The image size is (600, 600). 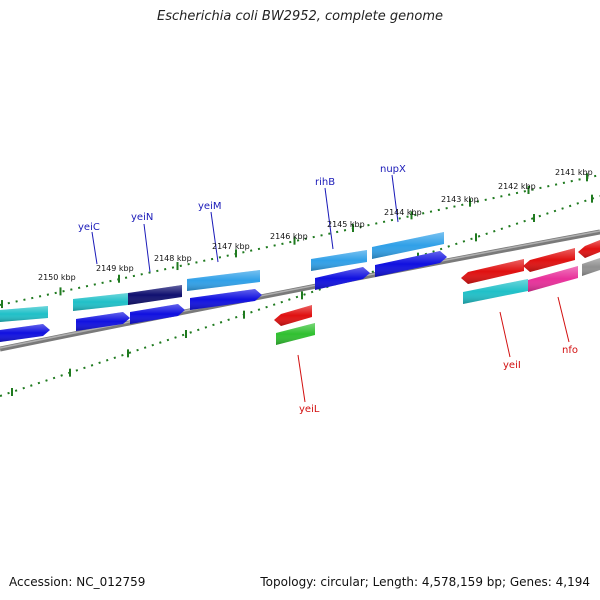 I want to click on accession-text: Accession: NC_012759, so click(x=77, y=582).